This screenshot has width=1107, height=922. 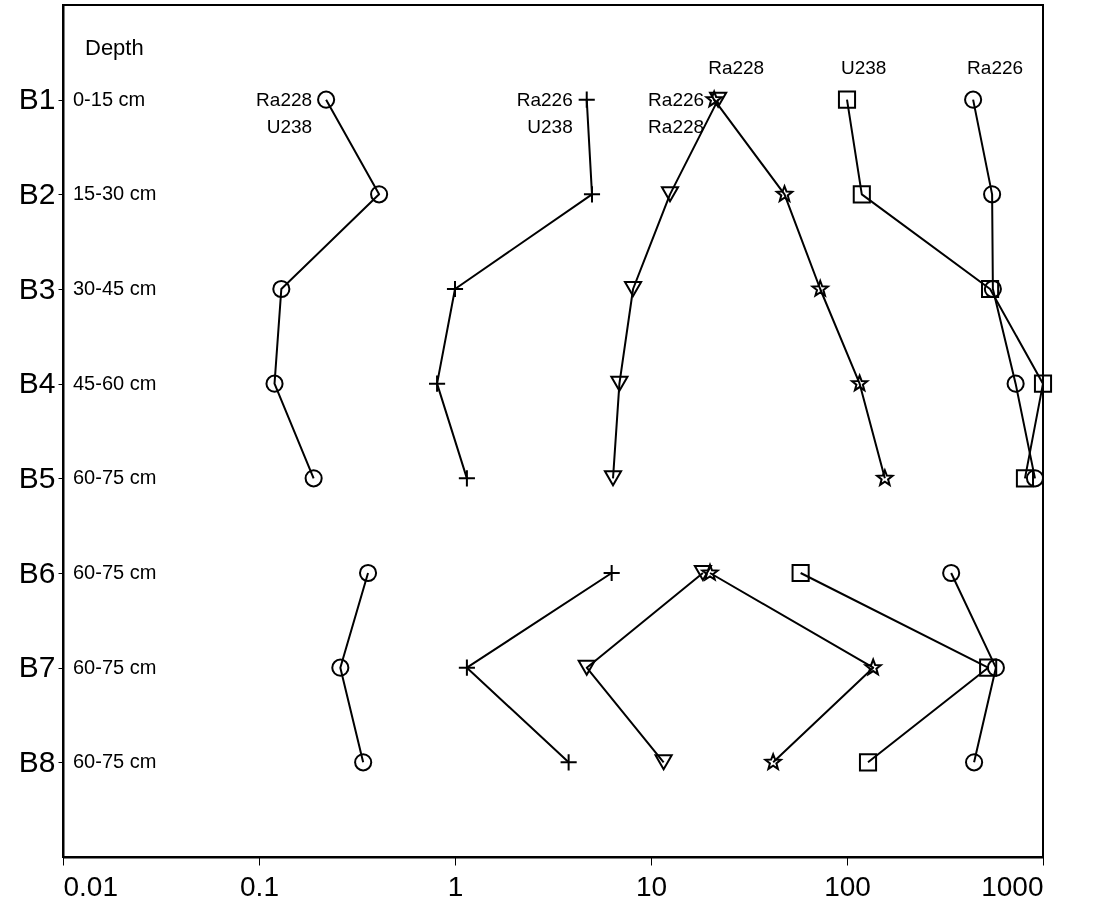 I want to click on y-tick-label: B4, so click(x=37, y=383).